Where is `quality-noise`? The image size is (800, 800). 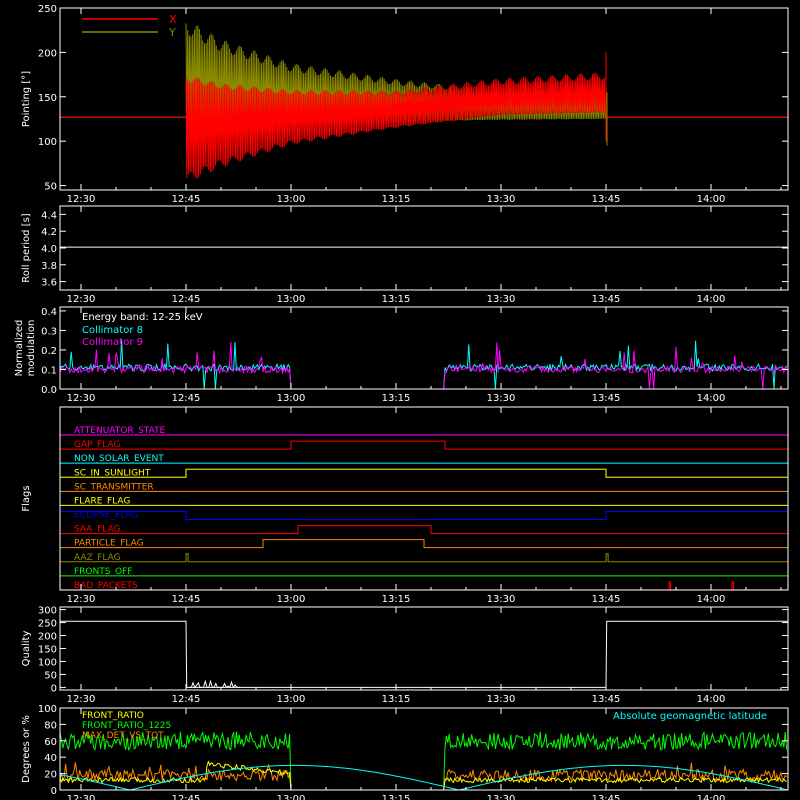 quality-noise is located at coordinates (215, 684).